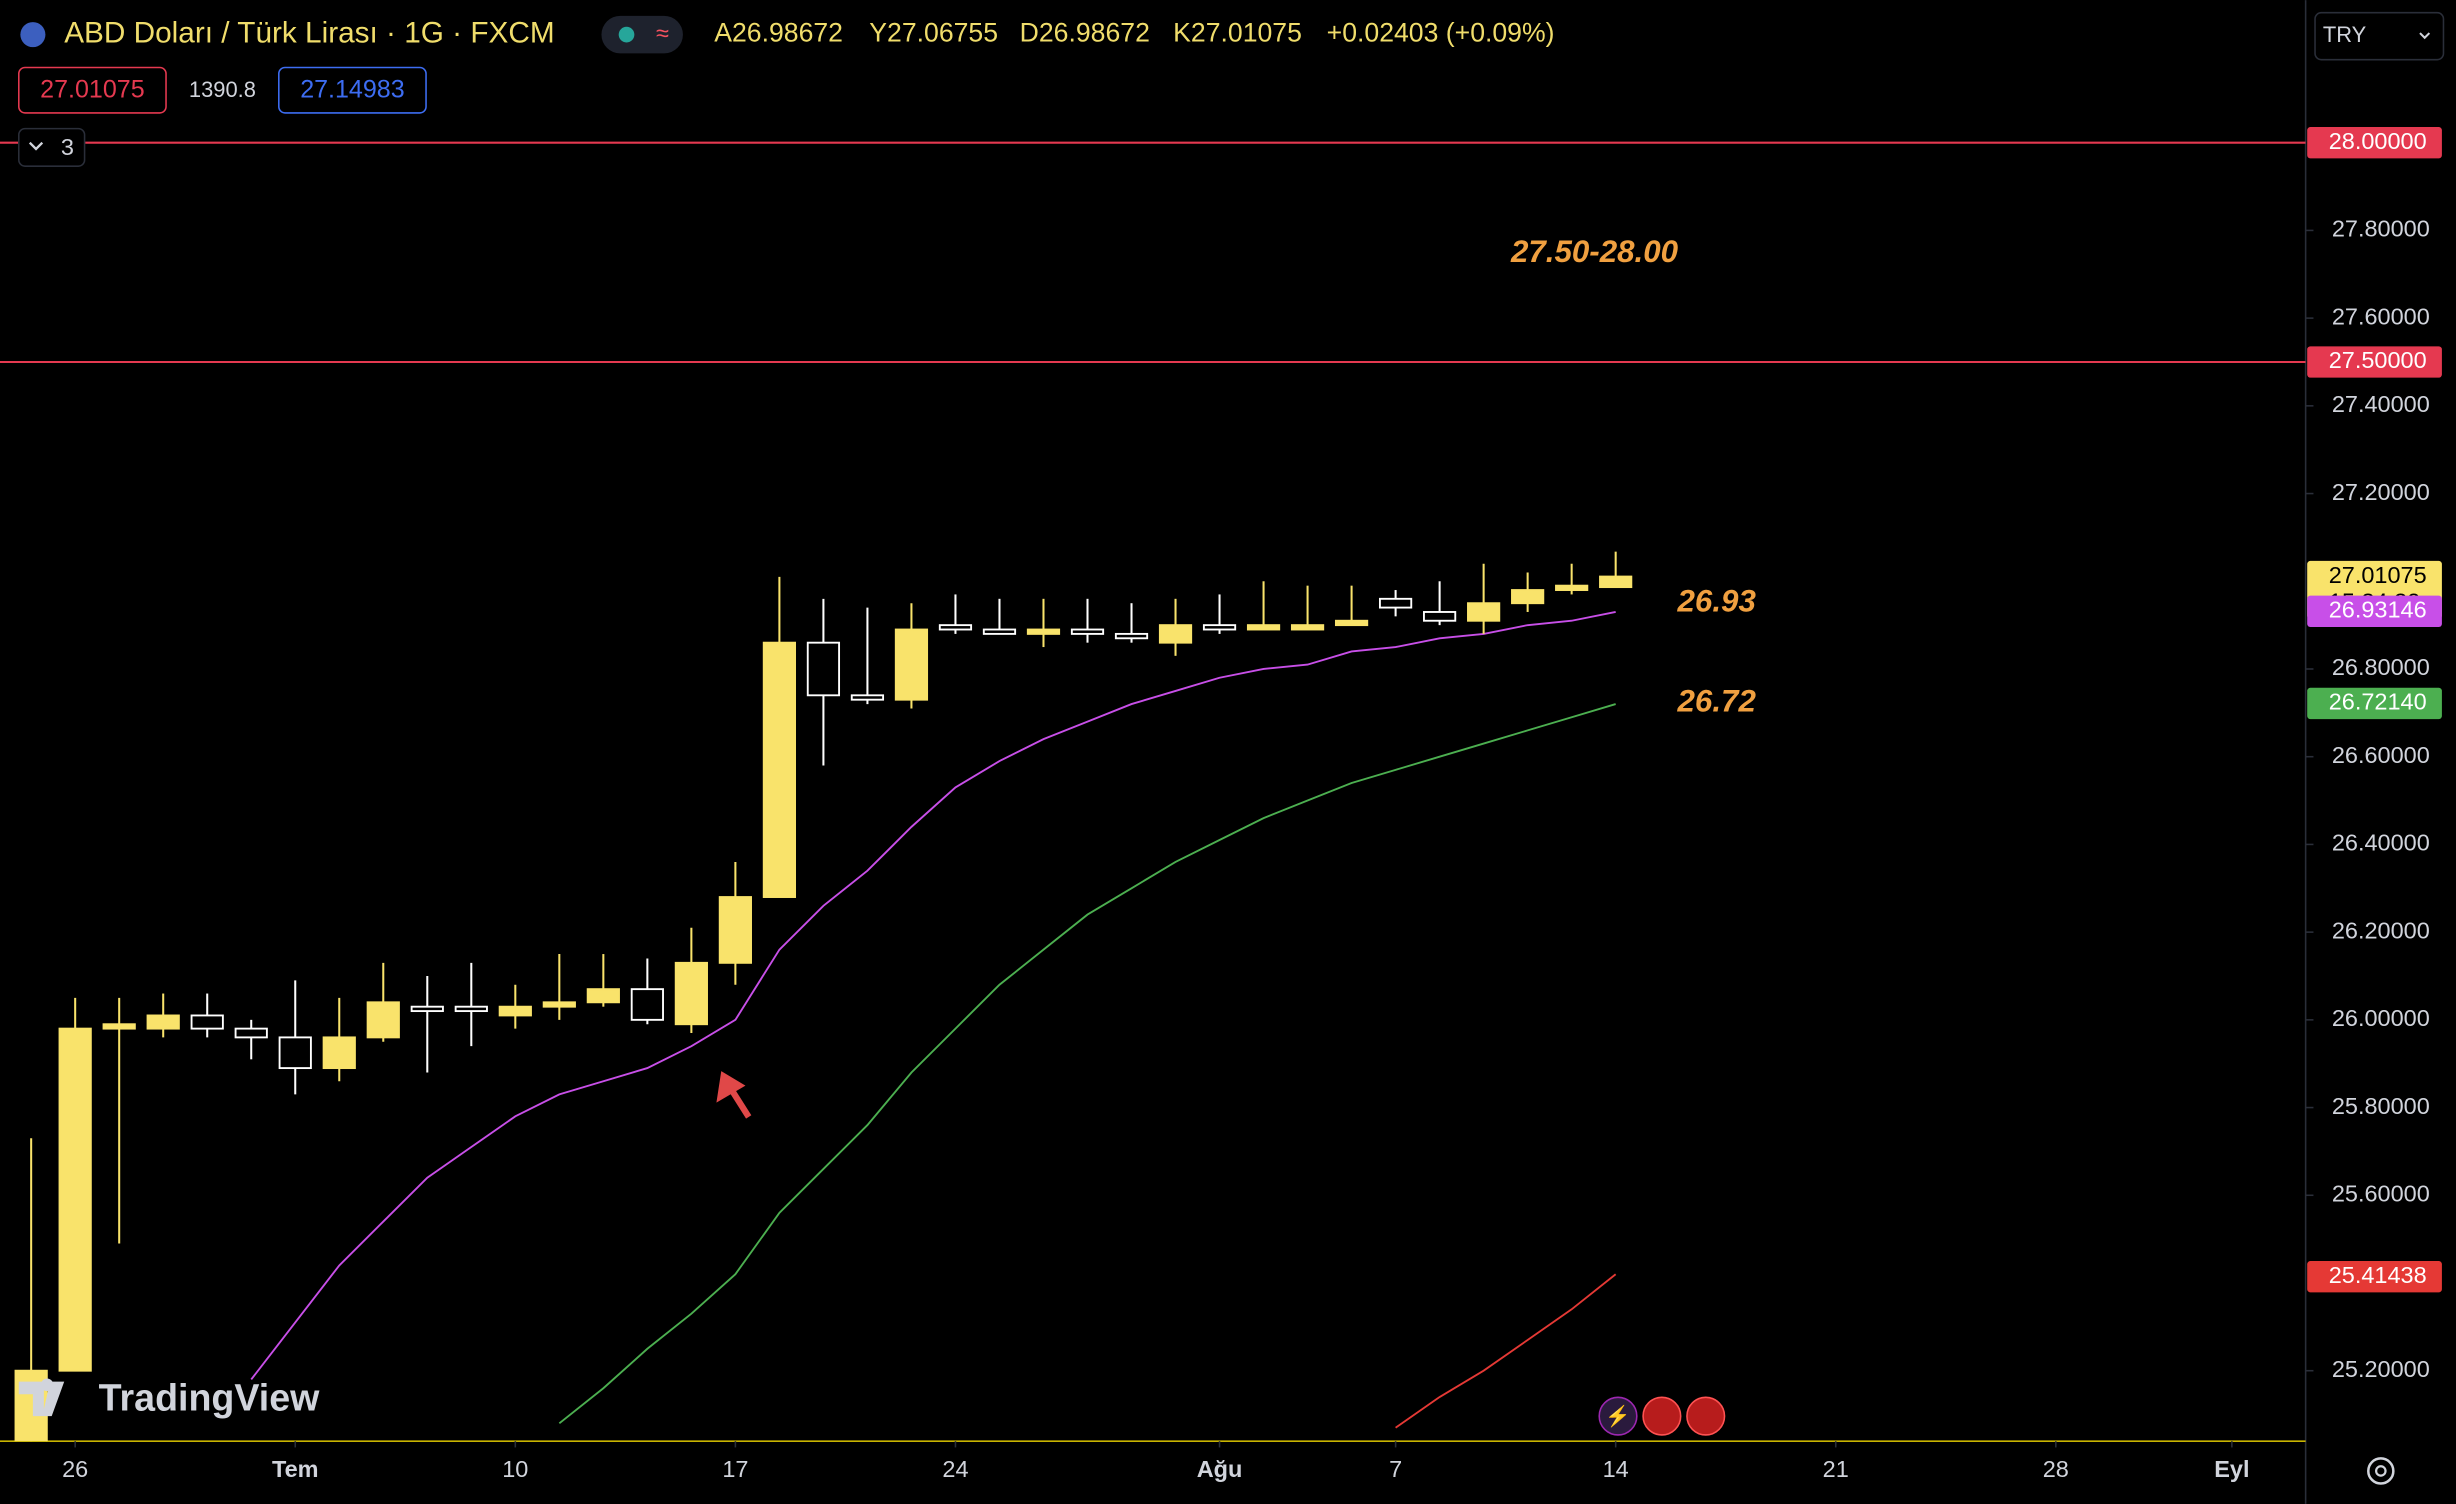 This screenshot has width=2456, height=1504. I want to click on x-tick-label: 28, so click(2056, 1469).